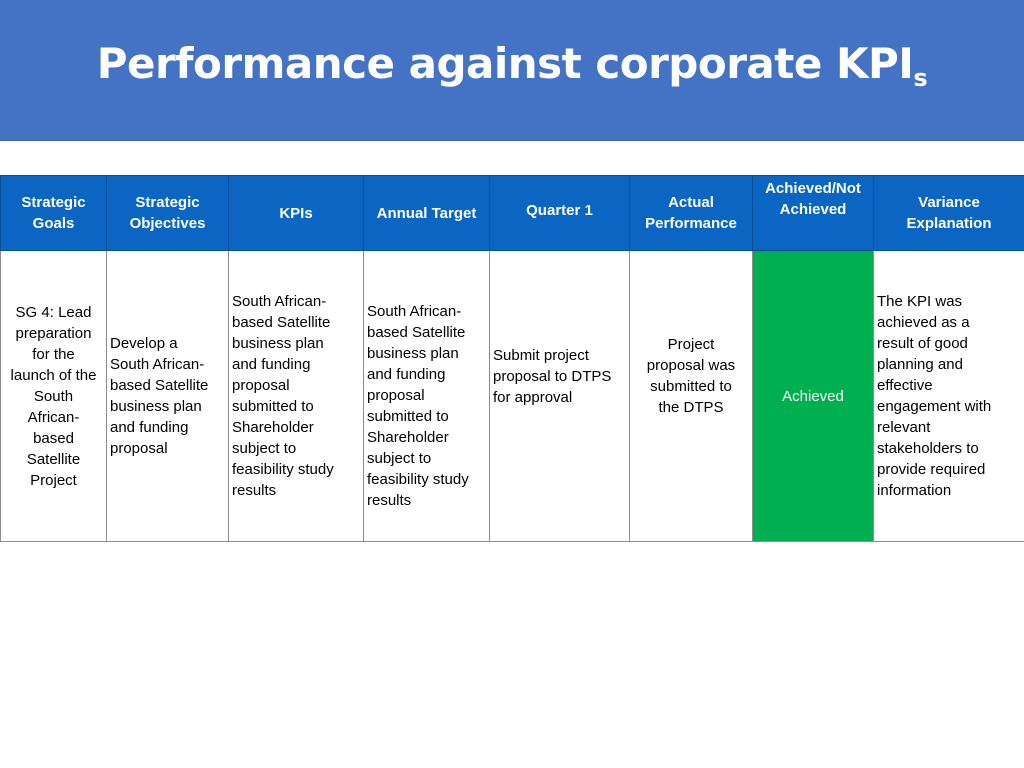 This screenshot has height=768, width=1024. What do you see at coordinates (426, 213) in the screenshot?
I see `header-annual-target: Annual Target` at bounding box center [426, 213].